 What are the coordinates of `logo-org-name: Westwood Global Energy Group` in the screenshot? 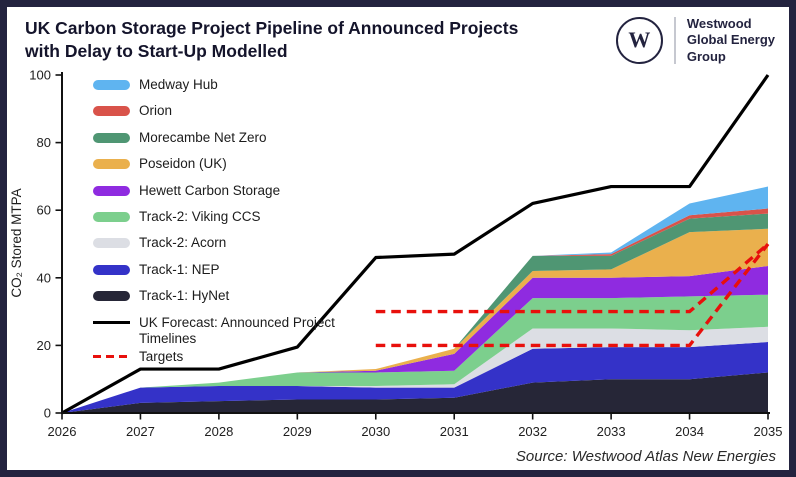 It's located at (731, 40).